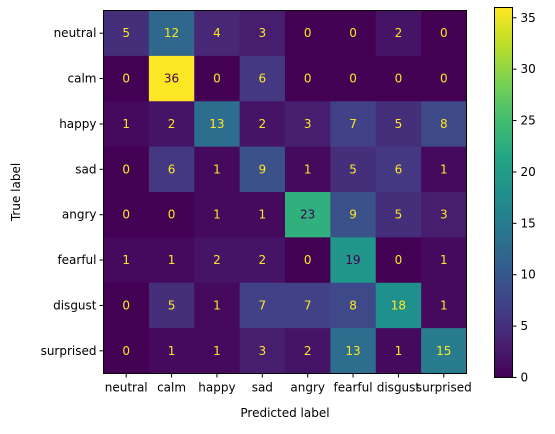  I want to click on x-tick-label: surprised, so click(444, 388).